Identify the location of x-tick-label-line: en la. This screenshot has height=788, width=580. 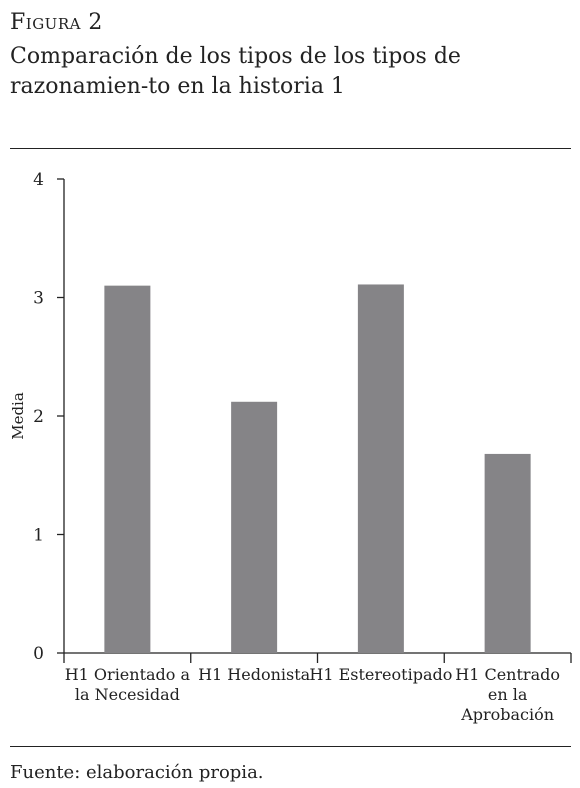
(508, 694).